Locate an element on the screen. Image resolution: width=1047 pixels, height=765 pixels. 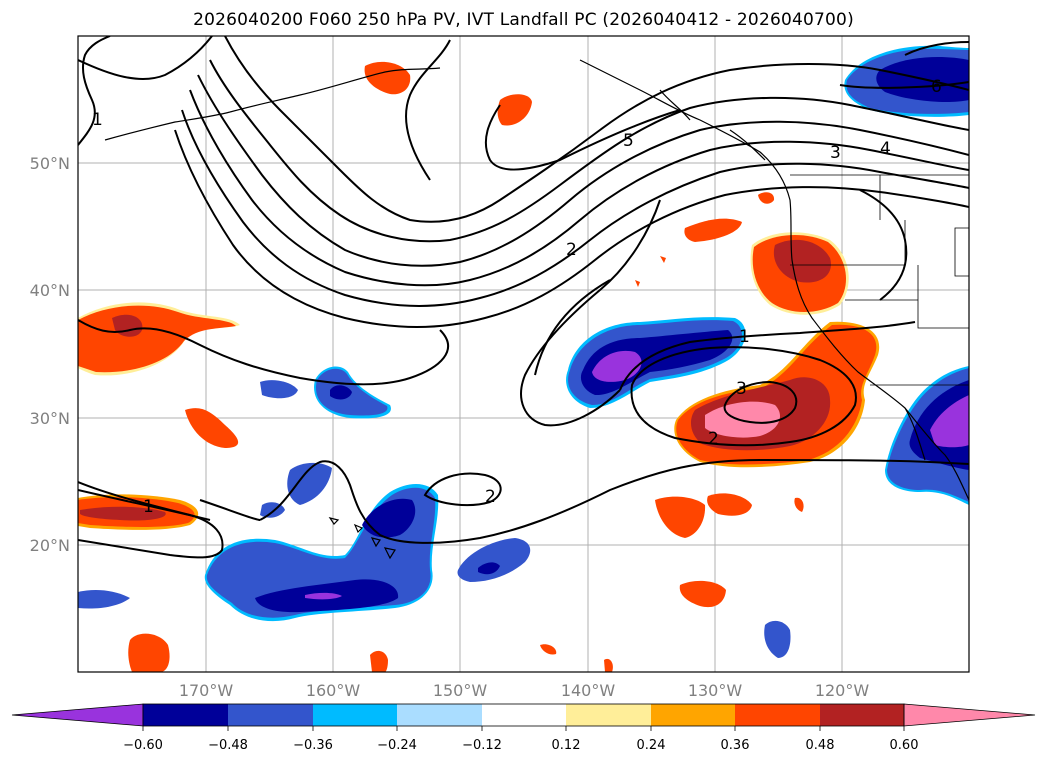
colorbar-tick-label: −0.12 is located at coordinates (482, 745).